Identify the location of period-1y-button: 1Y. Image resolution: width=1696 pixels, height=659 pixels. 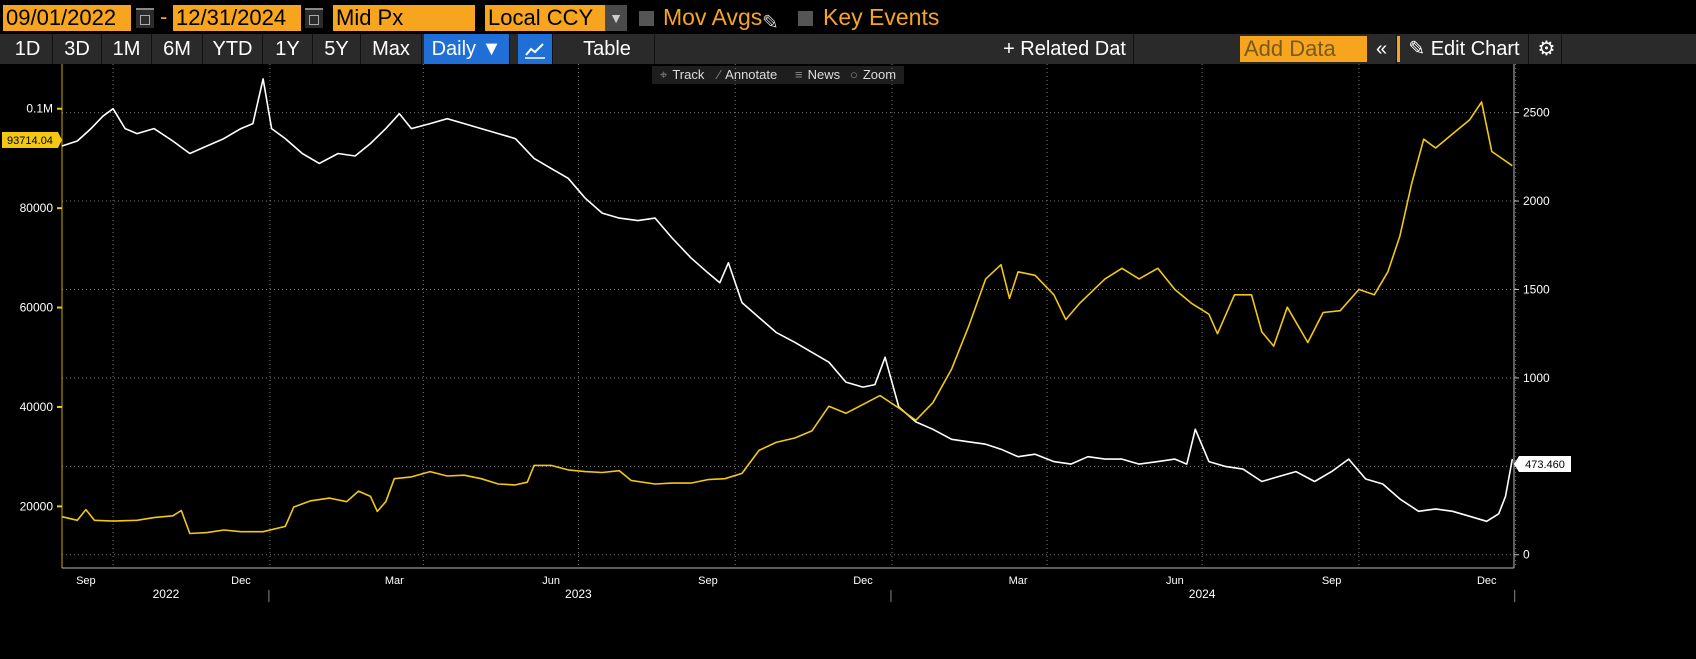
(288, 49).